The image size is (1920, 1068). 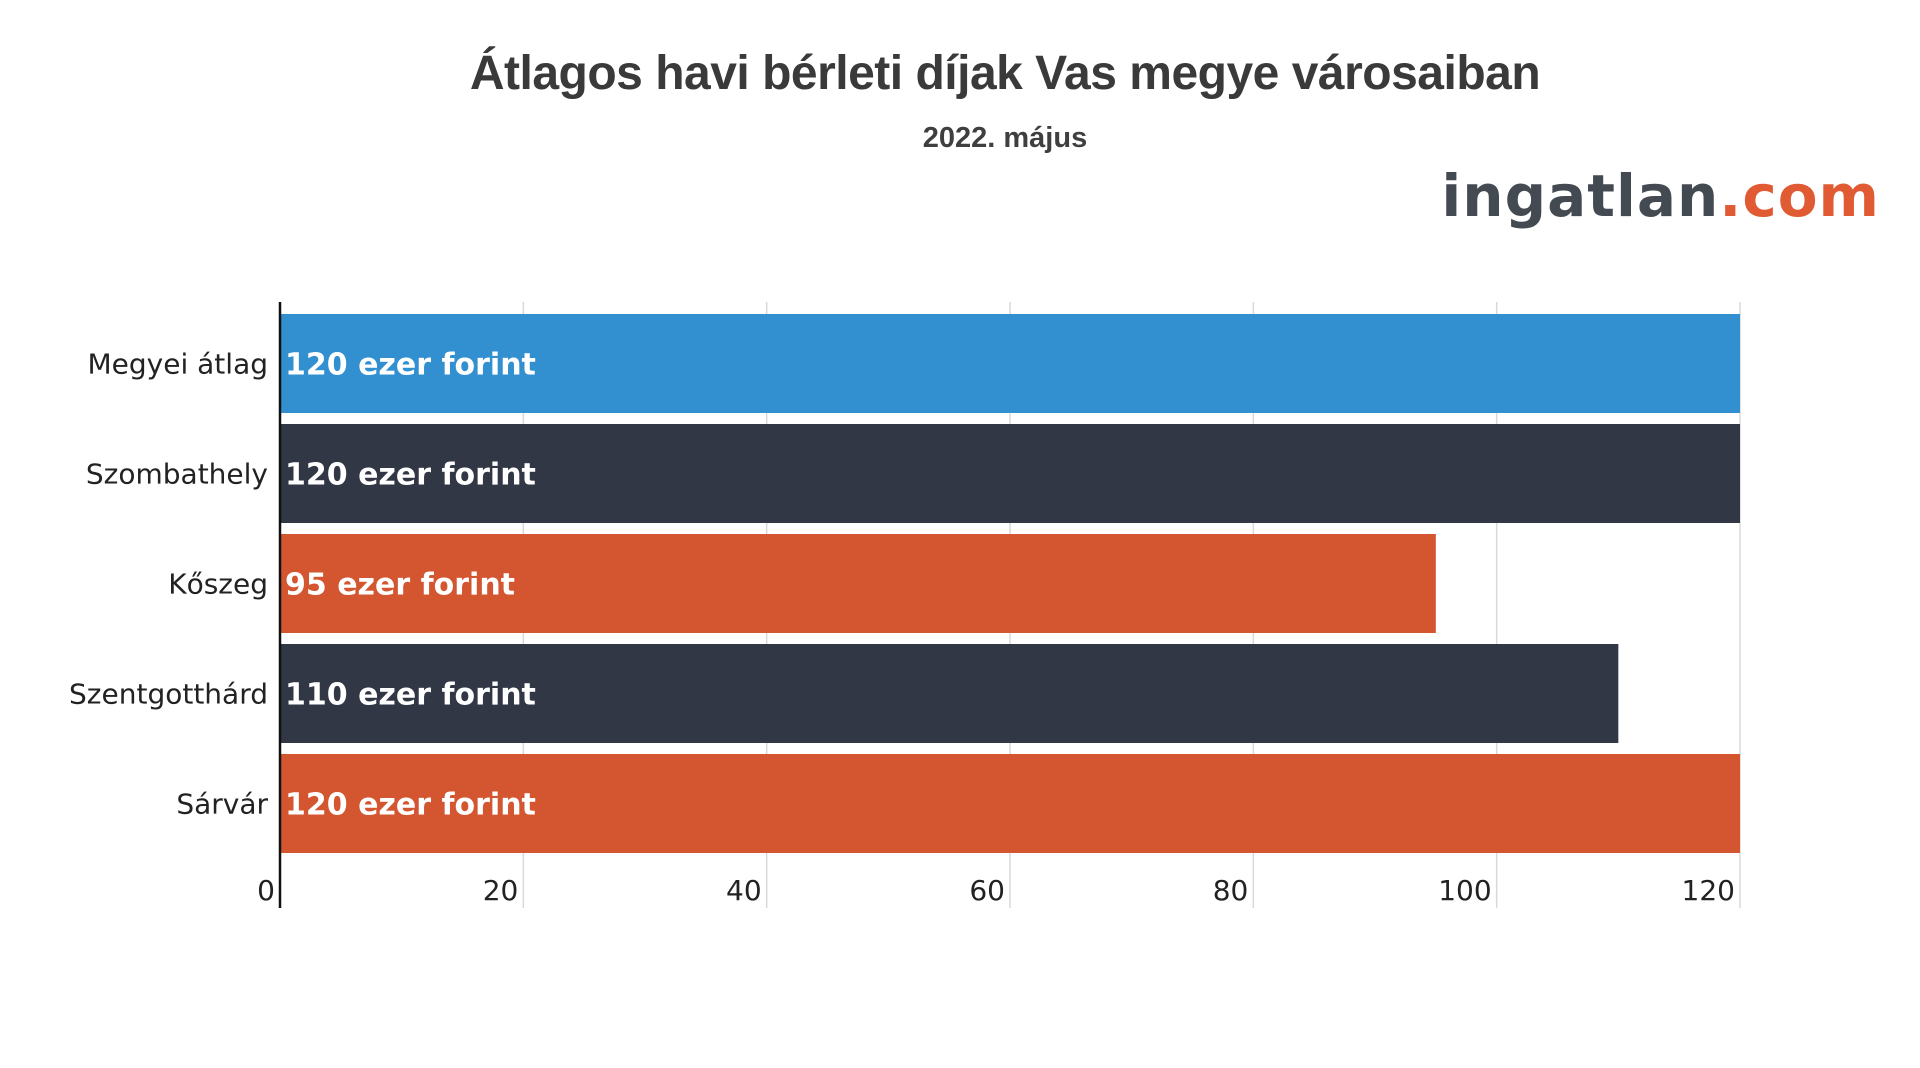 I want to click on brand-logo: ingatlan.com, so click(x=1660, y=196).